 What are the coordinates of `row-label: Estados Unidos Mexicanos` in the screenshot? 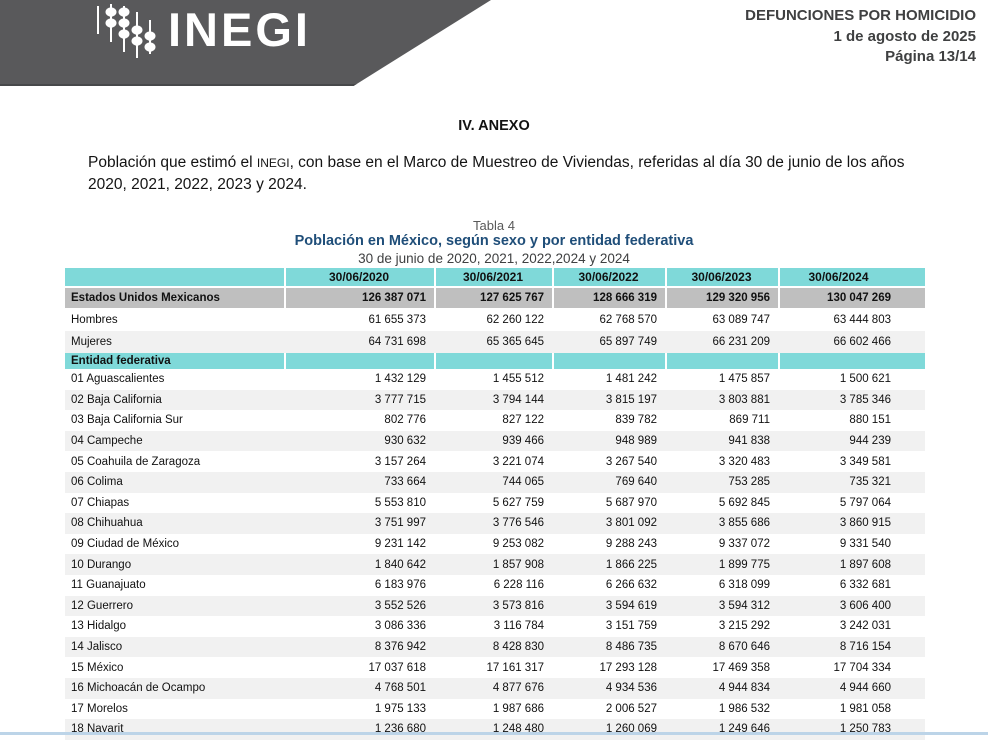 It's located at (145, 298).